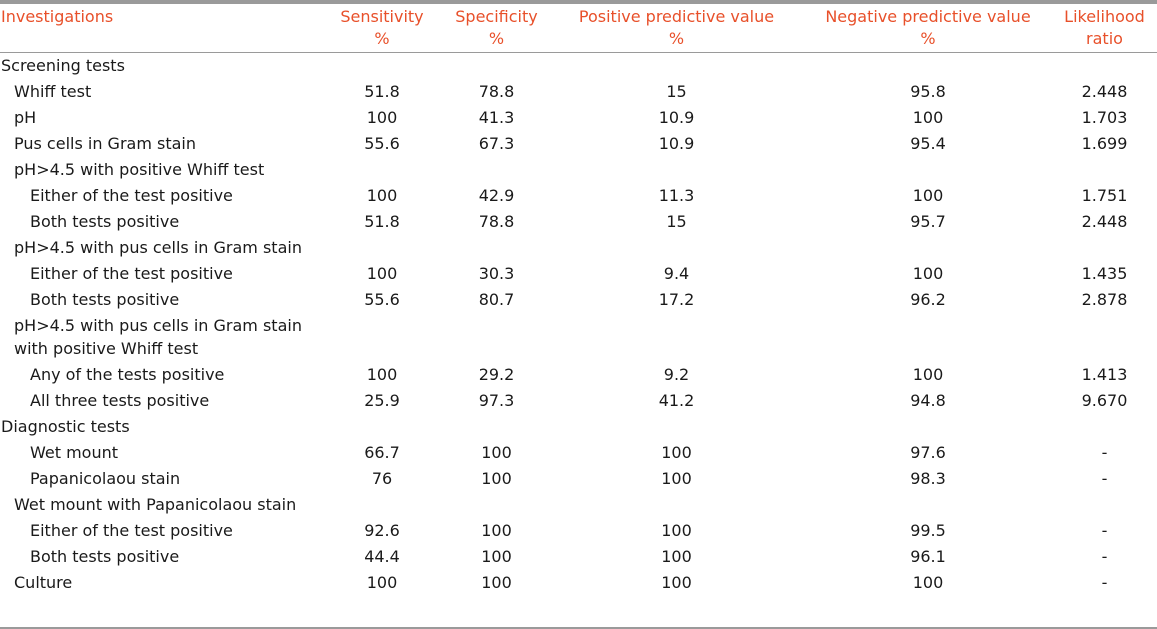 The image size is (1157, 629). What do you see at coordinates (676, 374) in the screenshot?
I see `cell-value: 9.2` at bounding box center [676, 374].